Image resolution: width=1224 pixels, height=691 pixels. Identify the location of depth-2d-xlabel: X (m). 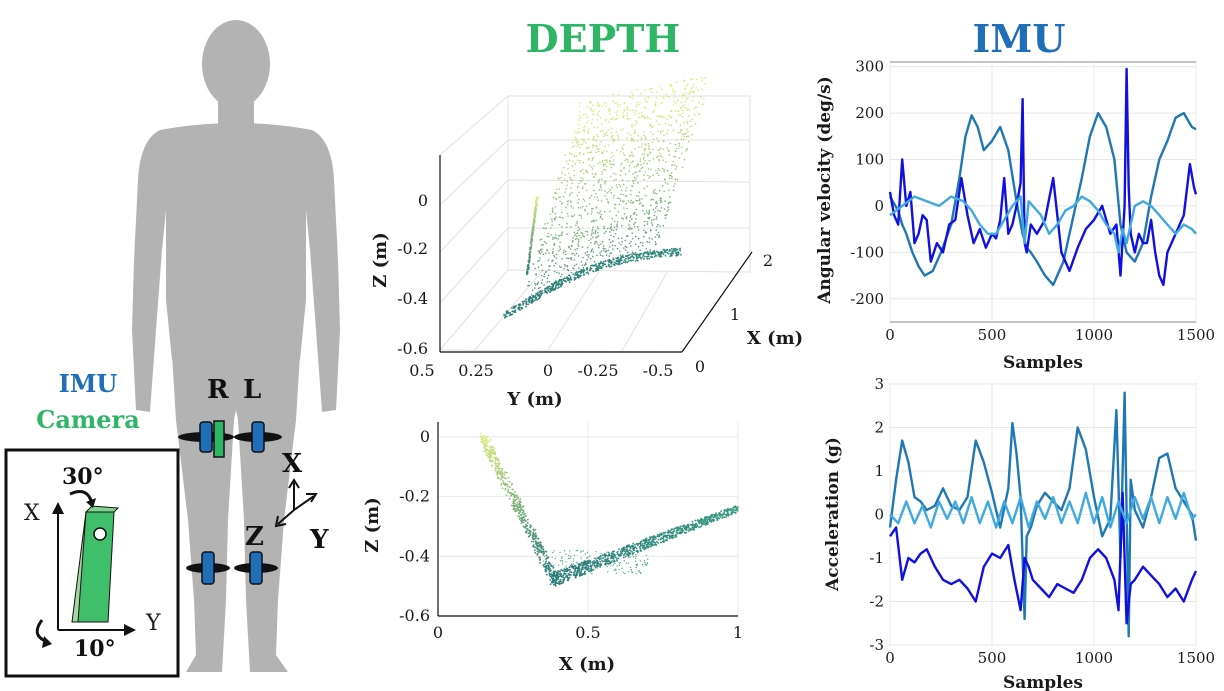
(587, 664).